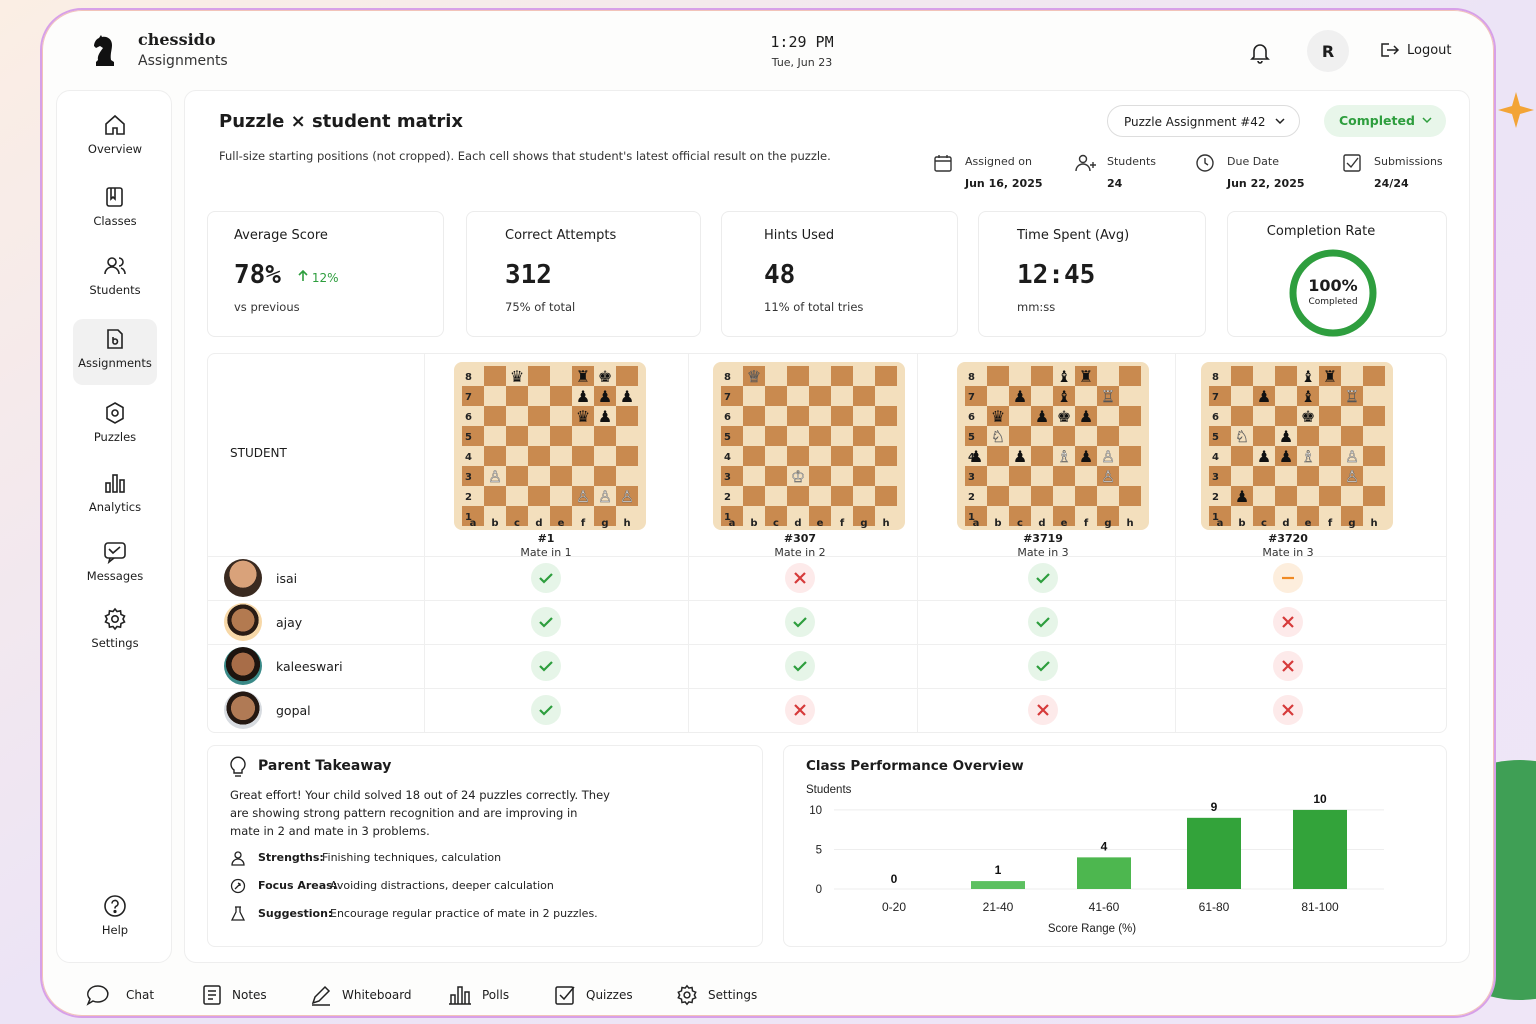  What do you see at coordinates (1377, 120) in the screenshot?
I see `status-label: Completed` at bounding box center [1377, 120].